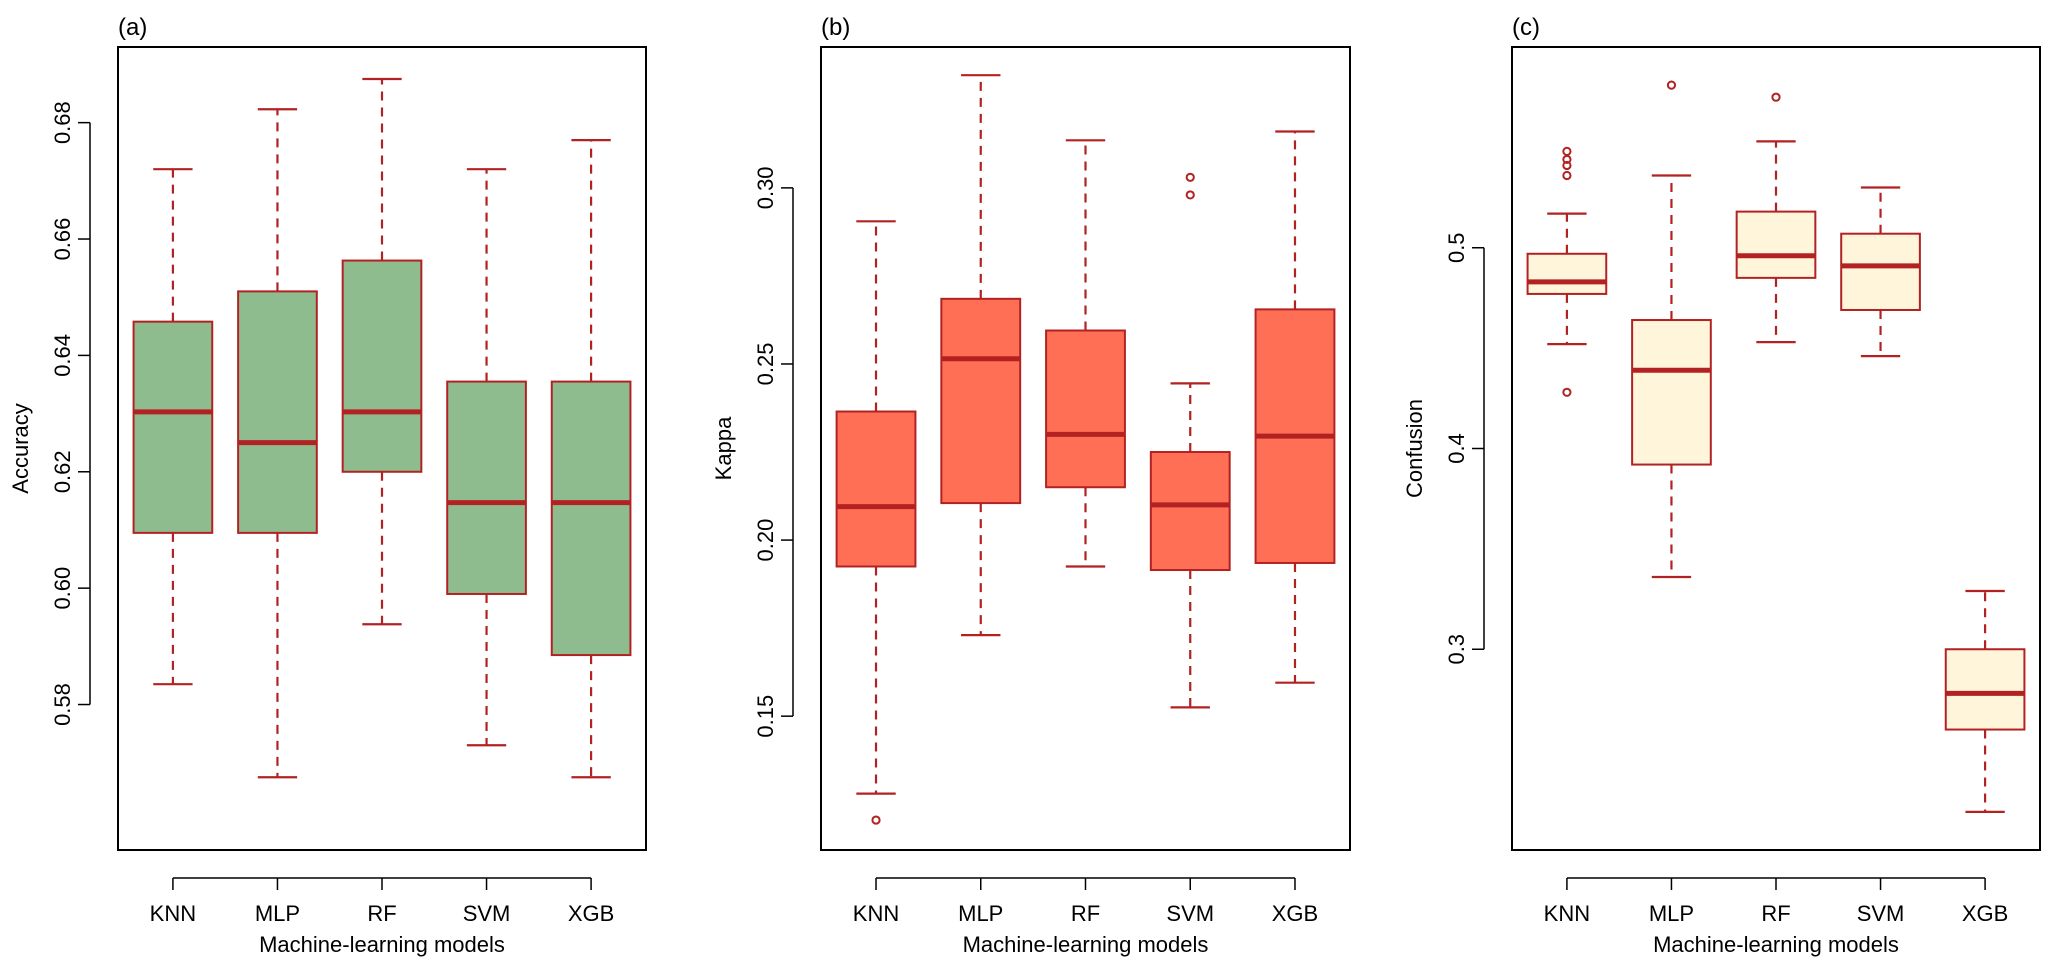 This screenshot has height=974, width=2067. I want to click on y-axis-title: Confusion, so click(1414, 448).